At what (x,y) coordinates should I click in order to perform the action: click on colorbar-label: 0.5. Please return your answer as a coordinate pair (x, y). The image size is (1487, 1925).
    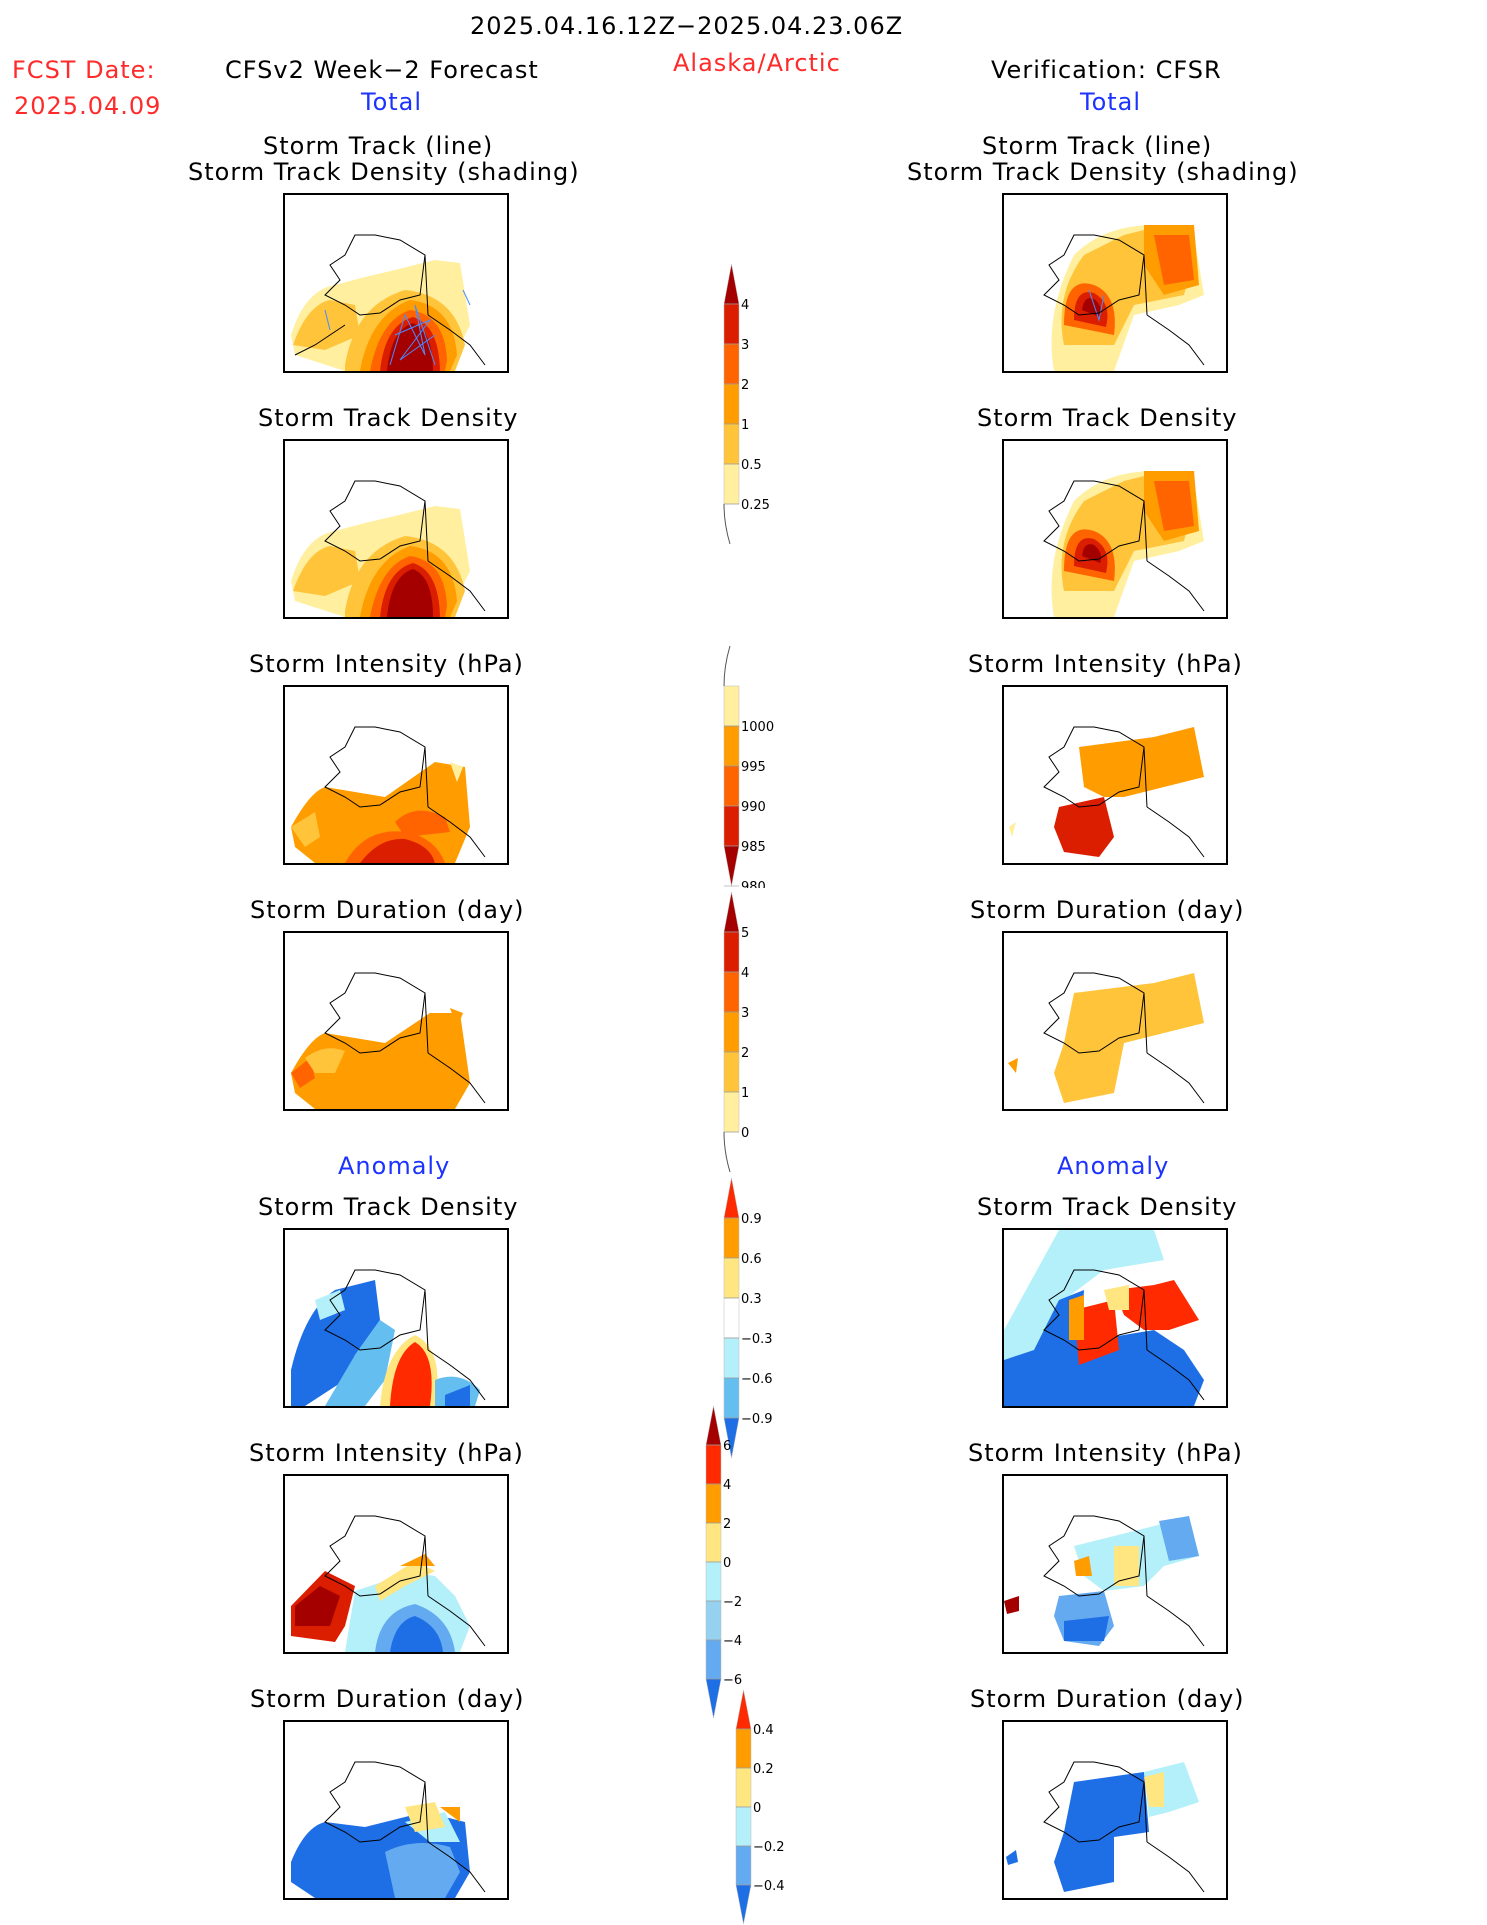
    Looking at the image, I should click on (751, 465).